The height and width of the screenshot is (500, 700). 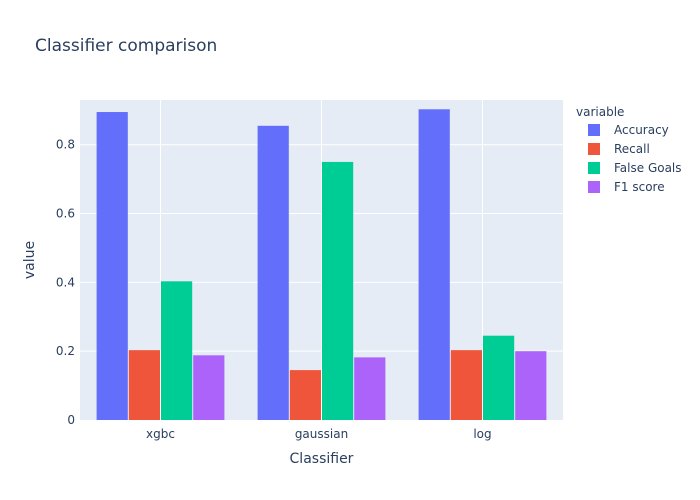 I want to click on bar-accuracy-gaussian, so click(x=273, y=272).